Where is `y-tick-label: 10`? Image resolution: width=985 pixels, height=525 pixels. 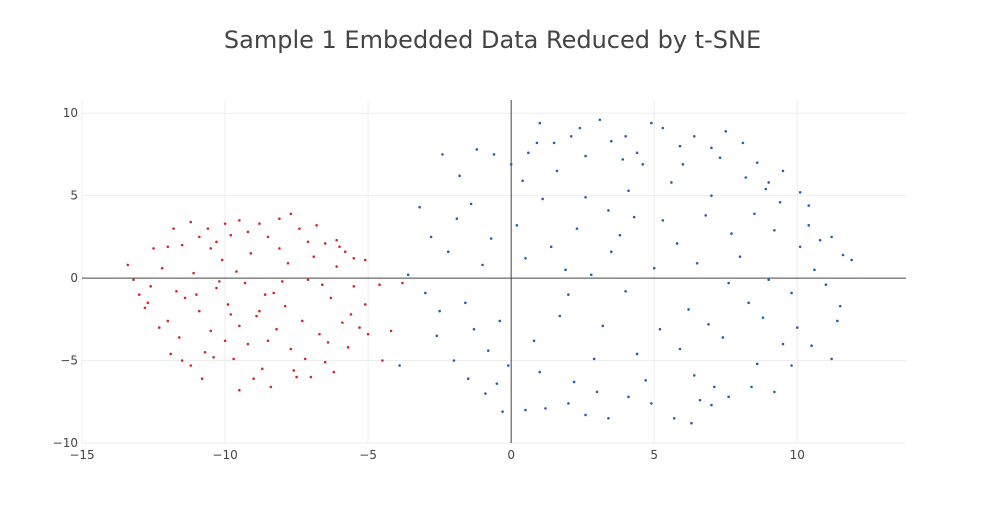 y-tick-label: 10 is located at coordinates (70, 113).